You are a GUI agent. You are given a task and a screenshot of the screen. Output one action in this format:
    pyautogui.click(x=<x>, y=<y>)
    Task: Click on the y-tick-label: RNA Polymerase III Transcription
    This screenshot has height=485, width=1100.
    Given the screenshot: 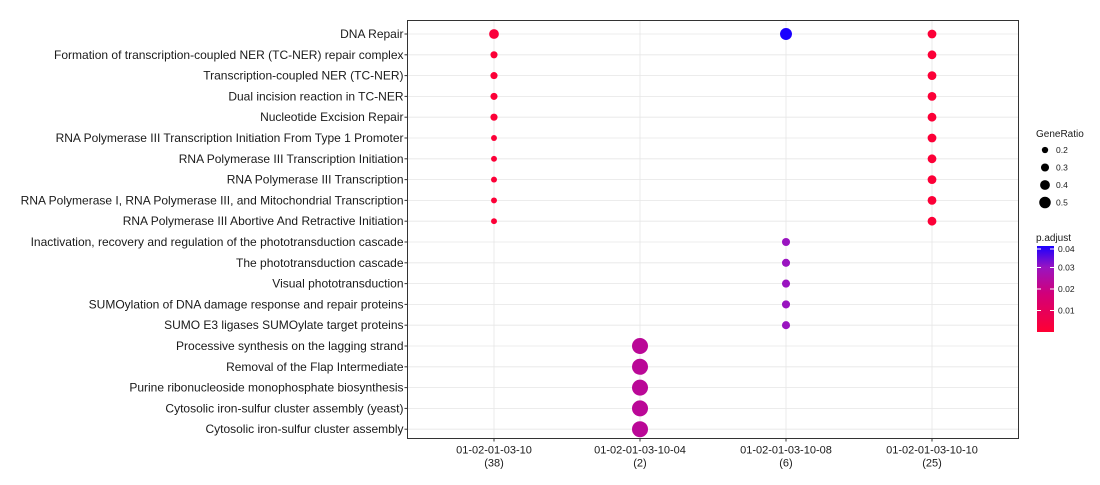 What is the action you would take?
    pyautogui.click(x=315, y=180)
    